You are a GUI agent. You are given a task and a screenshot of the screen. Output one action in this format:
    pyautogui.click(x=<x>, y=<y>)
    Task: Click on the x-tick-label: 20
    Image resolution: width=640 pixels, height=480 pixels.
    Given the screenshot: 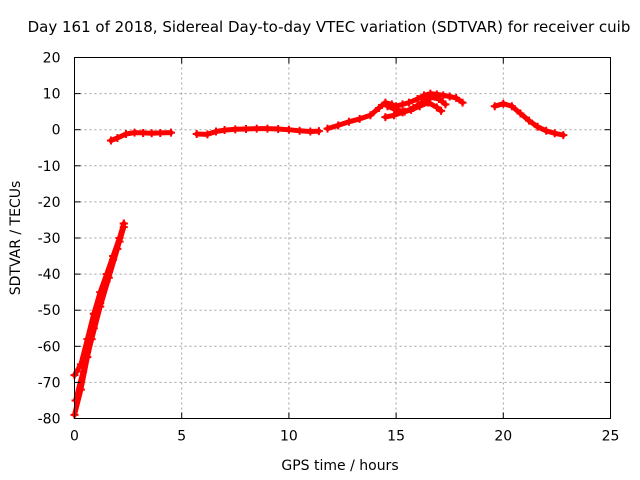 What is the action you would take?
    pyautogui.click(x=503, y=437)
    